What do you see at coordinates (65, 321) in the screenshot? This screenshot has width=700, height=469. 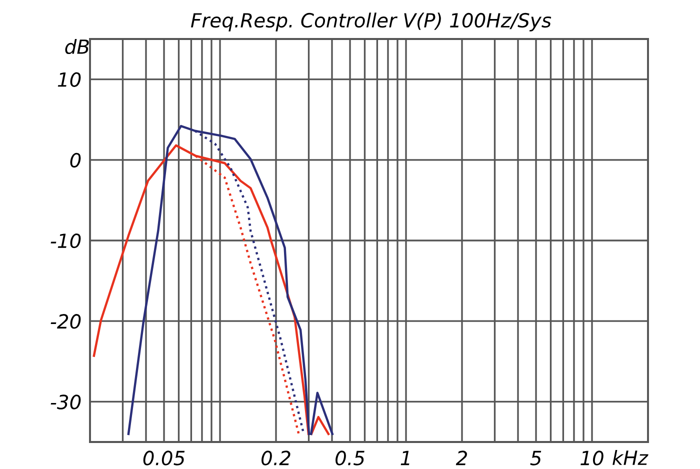 I see `y-tick-label: -20` at bounding box center [65, 321].